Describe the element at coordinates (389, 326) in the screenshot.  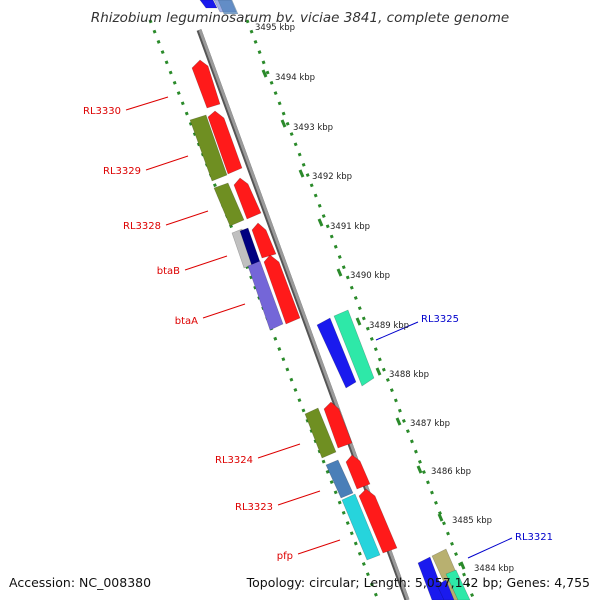
I see `tick-label: 3489 kbp` at that location.